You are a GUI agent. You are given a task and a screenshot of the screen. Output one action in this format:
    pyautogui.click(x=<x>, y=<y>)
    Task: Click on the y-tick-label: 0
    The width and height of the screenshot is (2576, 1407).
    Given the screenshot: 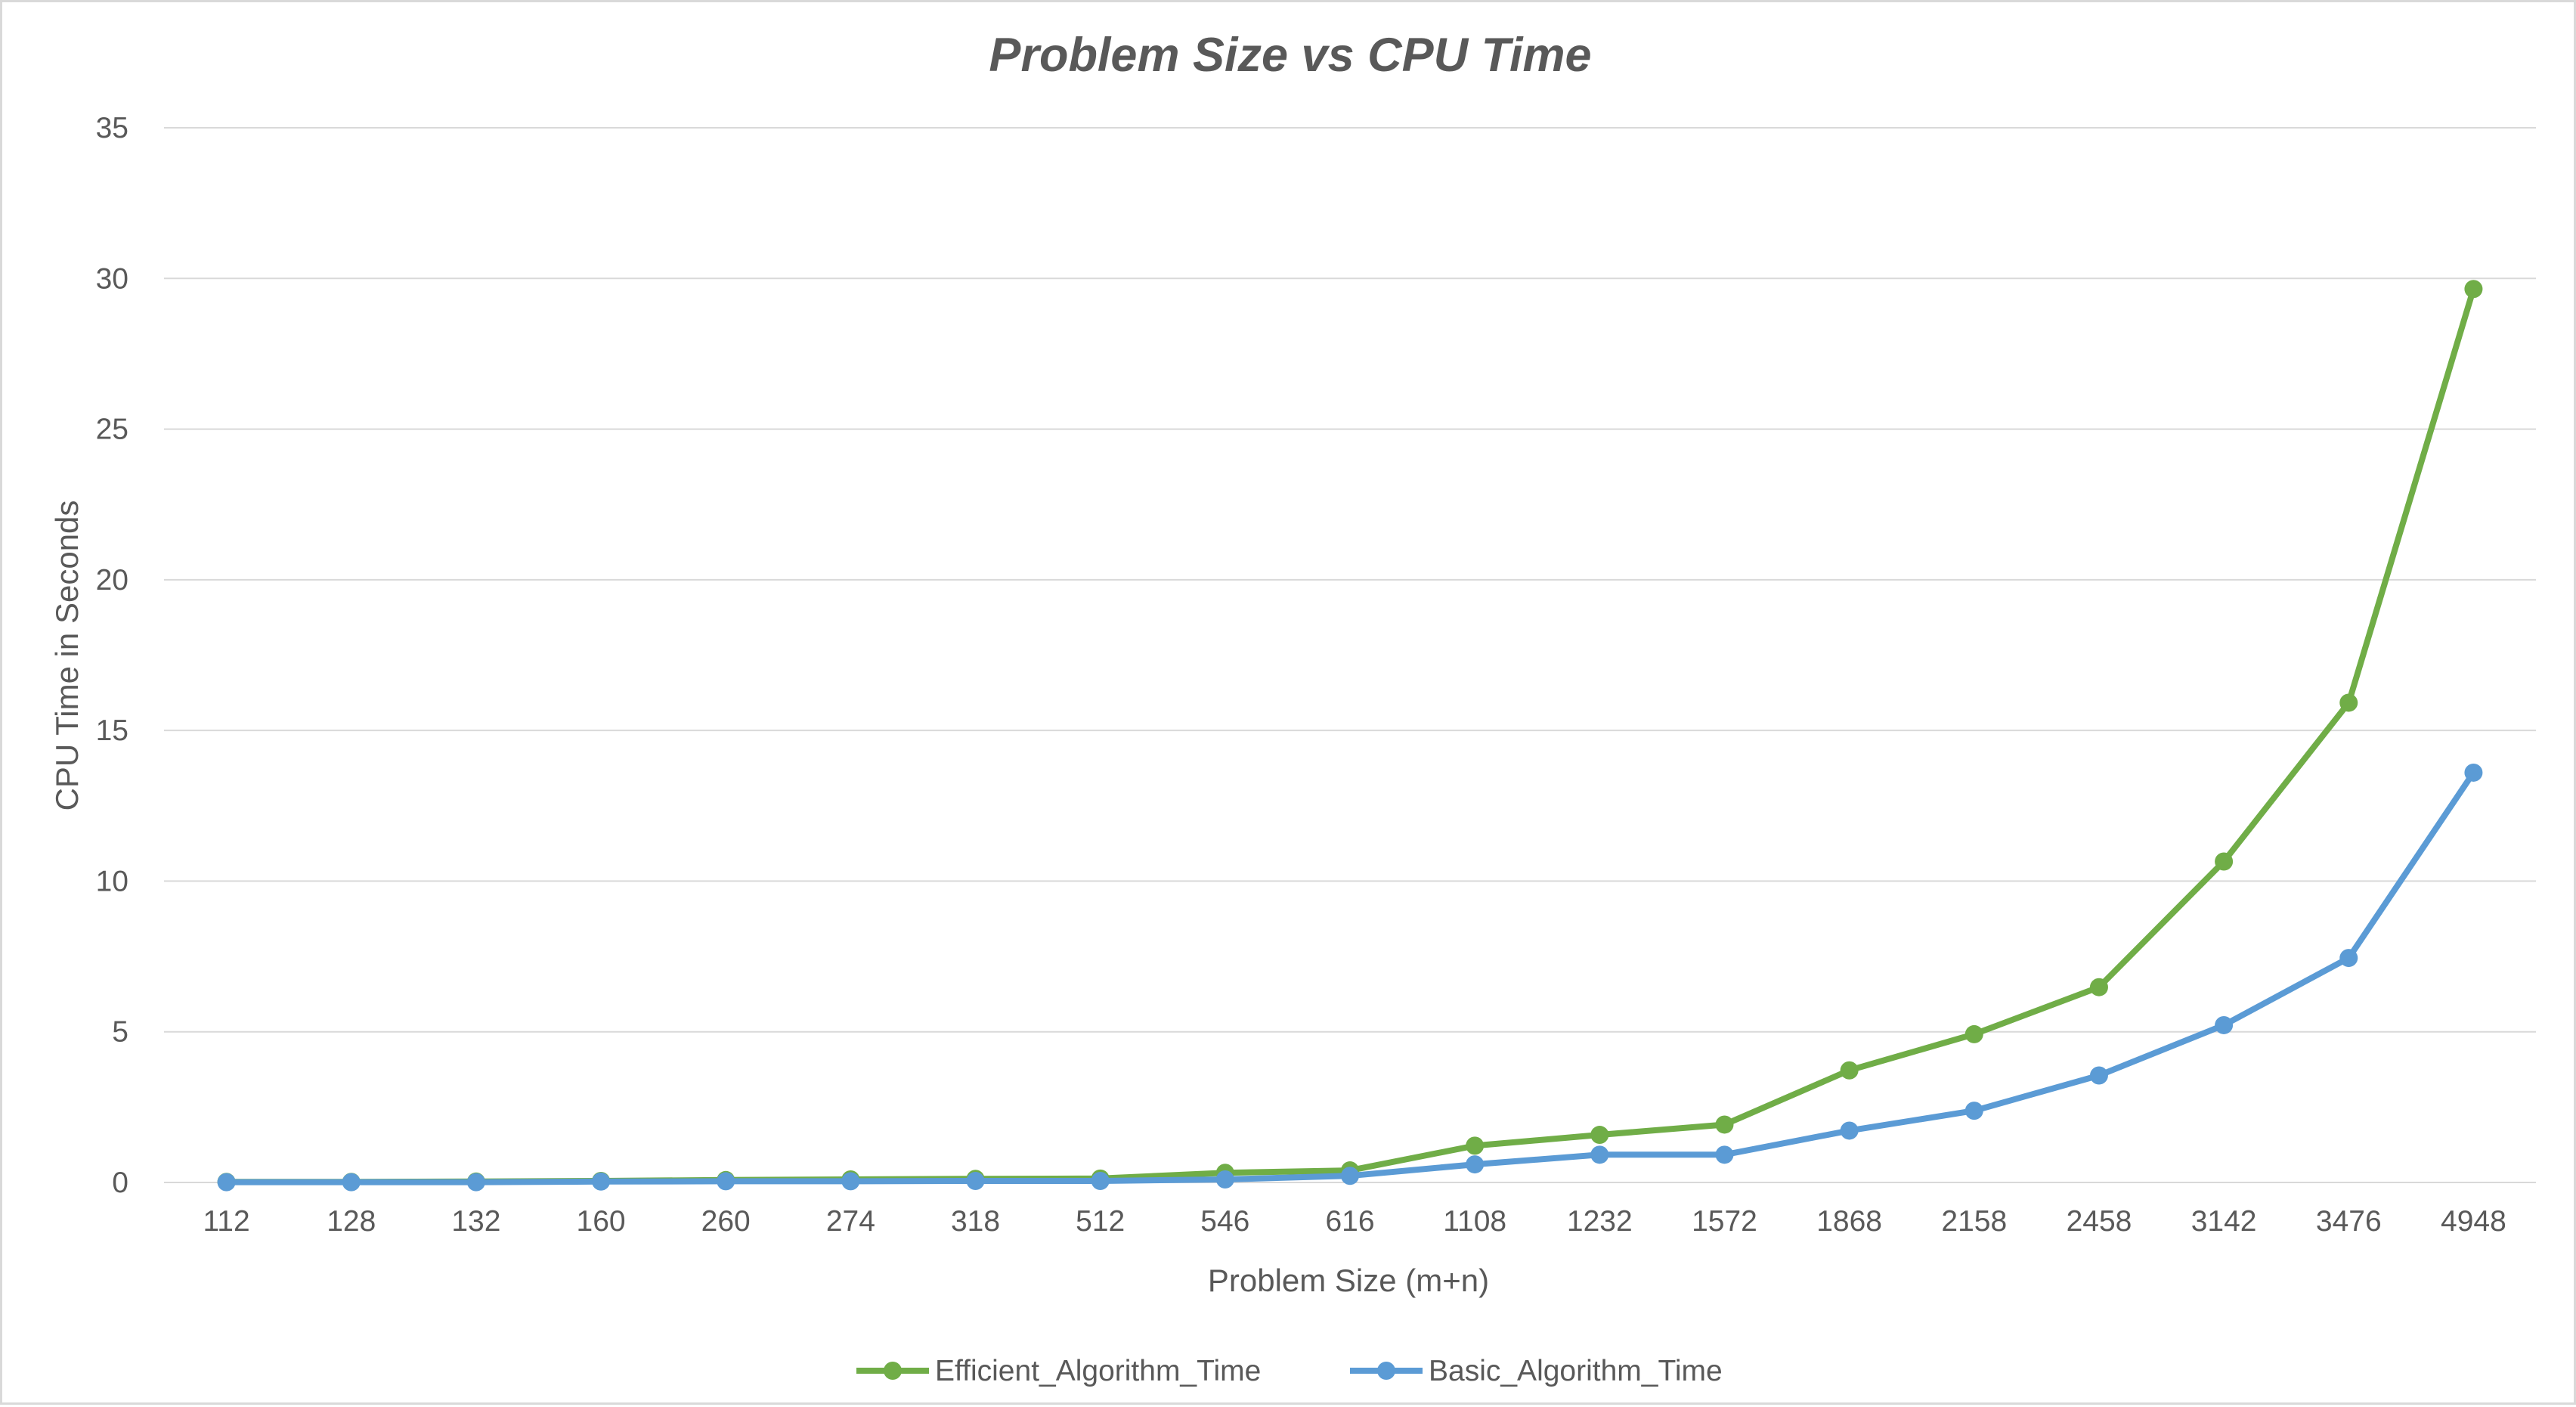 What is the action you would take?
    pyautogui.click(x=120, y=1183)
    